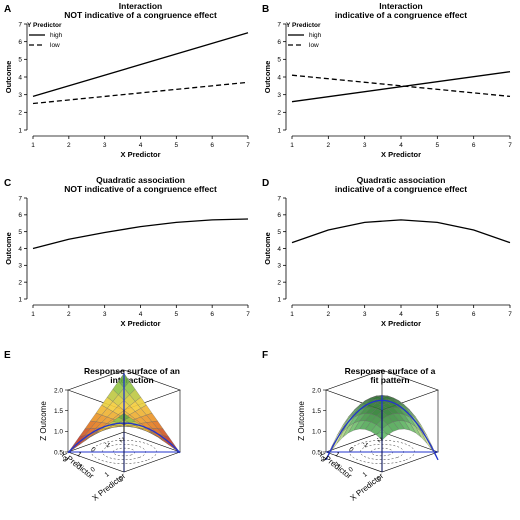  I want to click on chart-subtitle-e: interaction, so click(131, 380).